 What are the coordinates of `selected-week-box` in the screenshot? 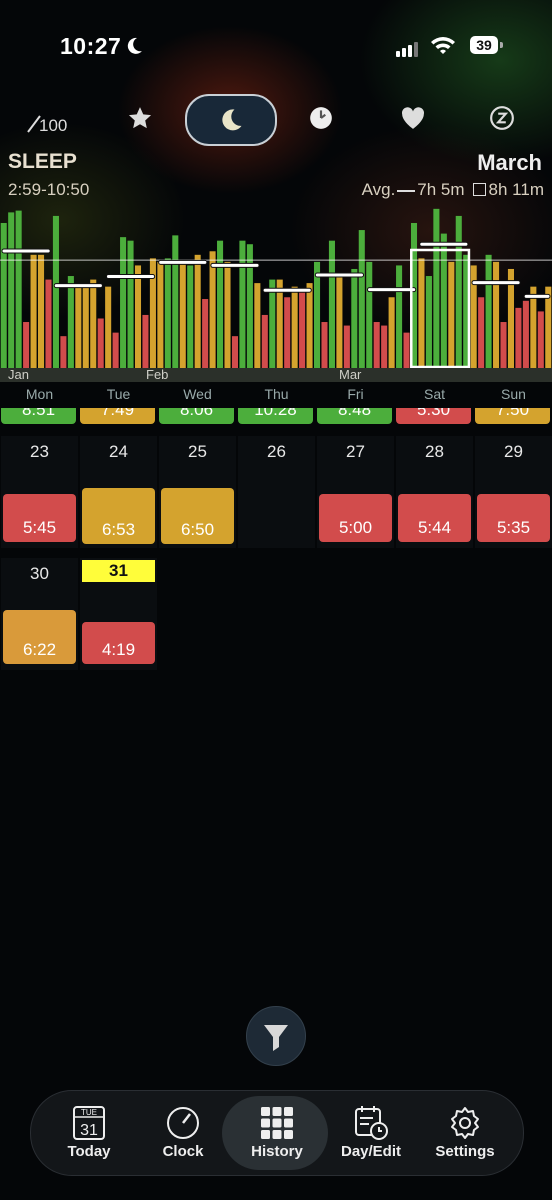 It's located at (440, 308).